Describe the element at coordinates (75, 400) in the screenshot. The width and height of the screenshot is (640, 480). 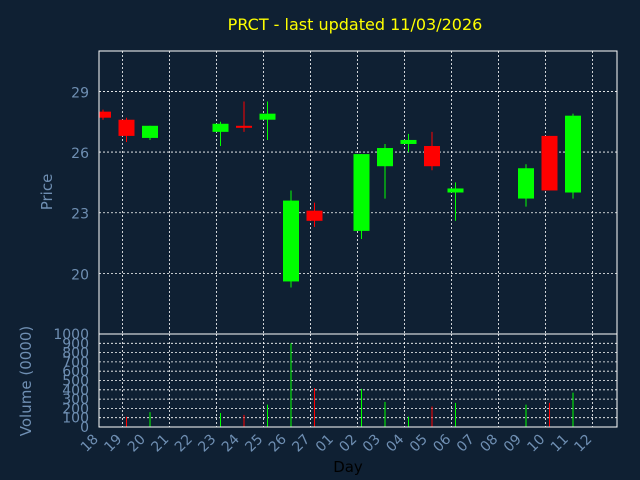
I see `volume-tick-label: 300` at that location.